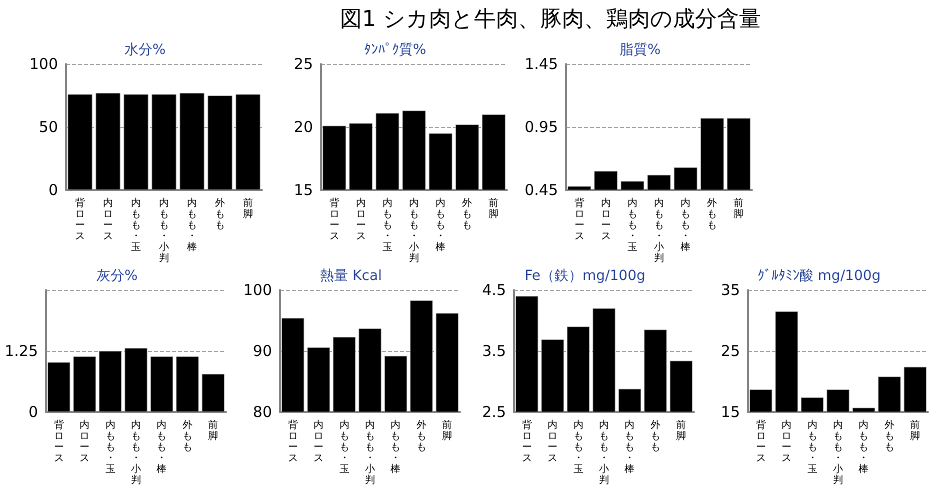 This screenshot has width=940, height=494. What do you see at coordinates (541, 127) in the screenshot?
I see `y-tick-label: 0.95` at bounding box center [541, 127].